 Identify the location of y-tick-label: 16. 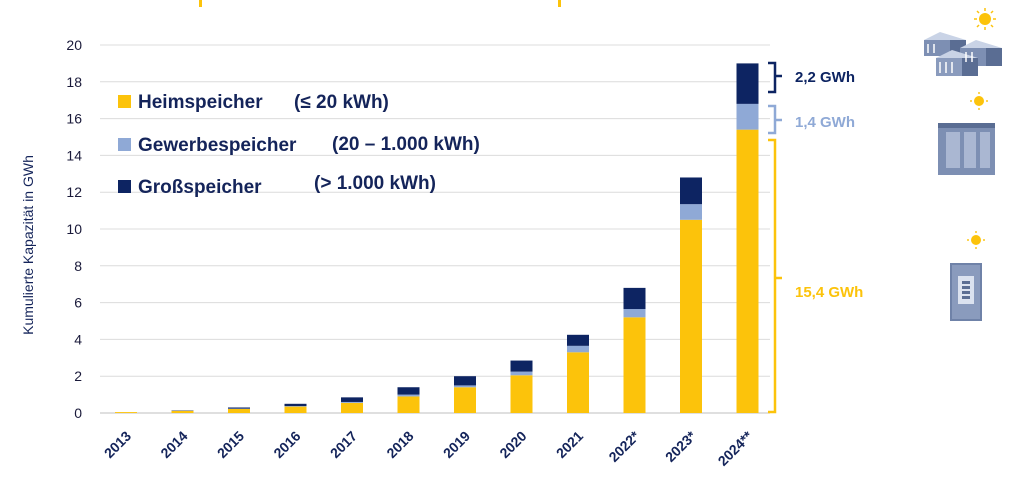
(74, 119).